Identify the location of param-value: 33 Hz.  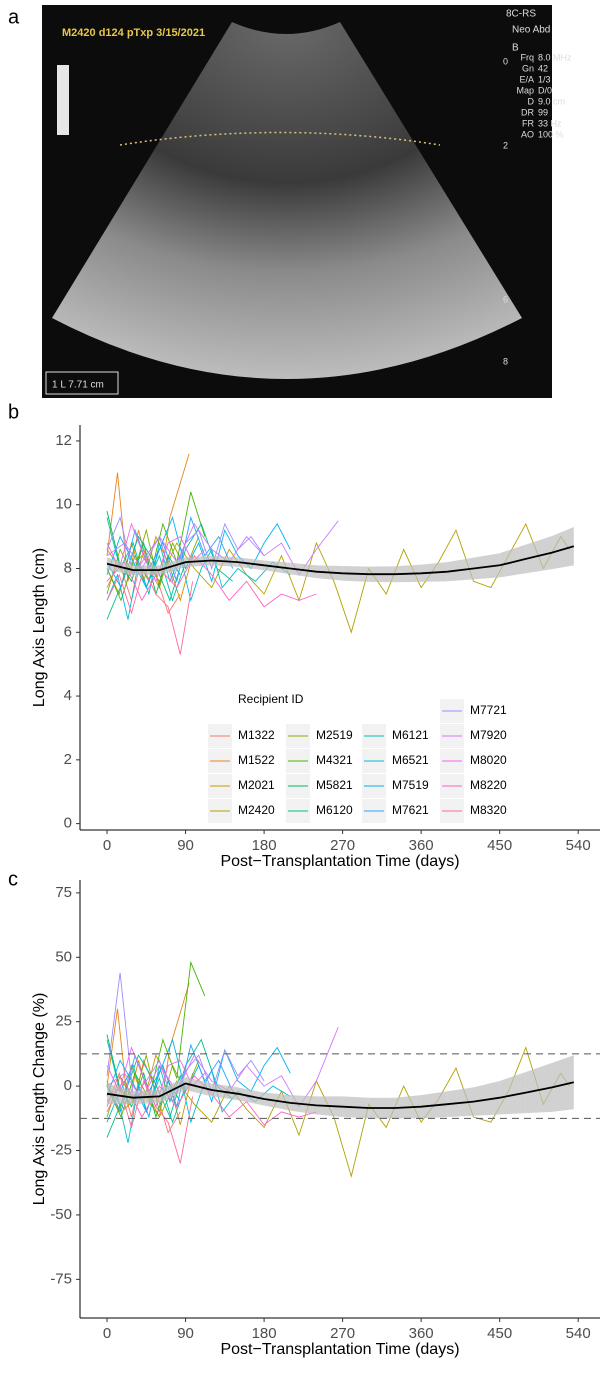
(550, 123).